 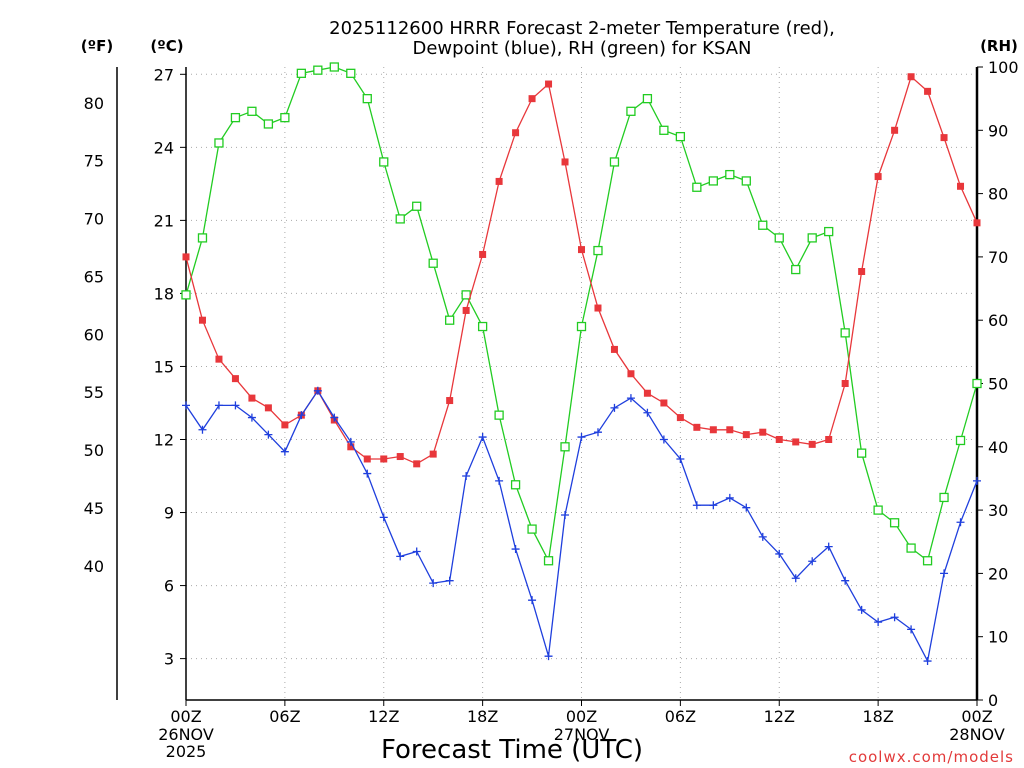 What do you see at coordinates (186, 751) in the screenshot?
I see `year-tick-label: 2025` at bounding box center [186, 751].